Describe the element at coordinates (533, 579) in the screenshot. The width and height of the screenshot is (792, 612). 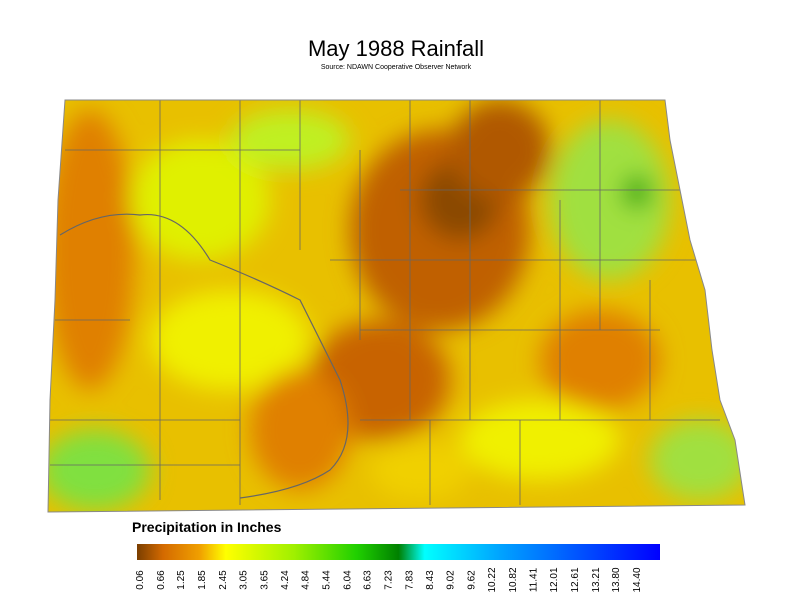
I see `legend-tick-label: 11.41` at that location.